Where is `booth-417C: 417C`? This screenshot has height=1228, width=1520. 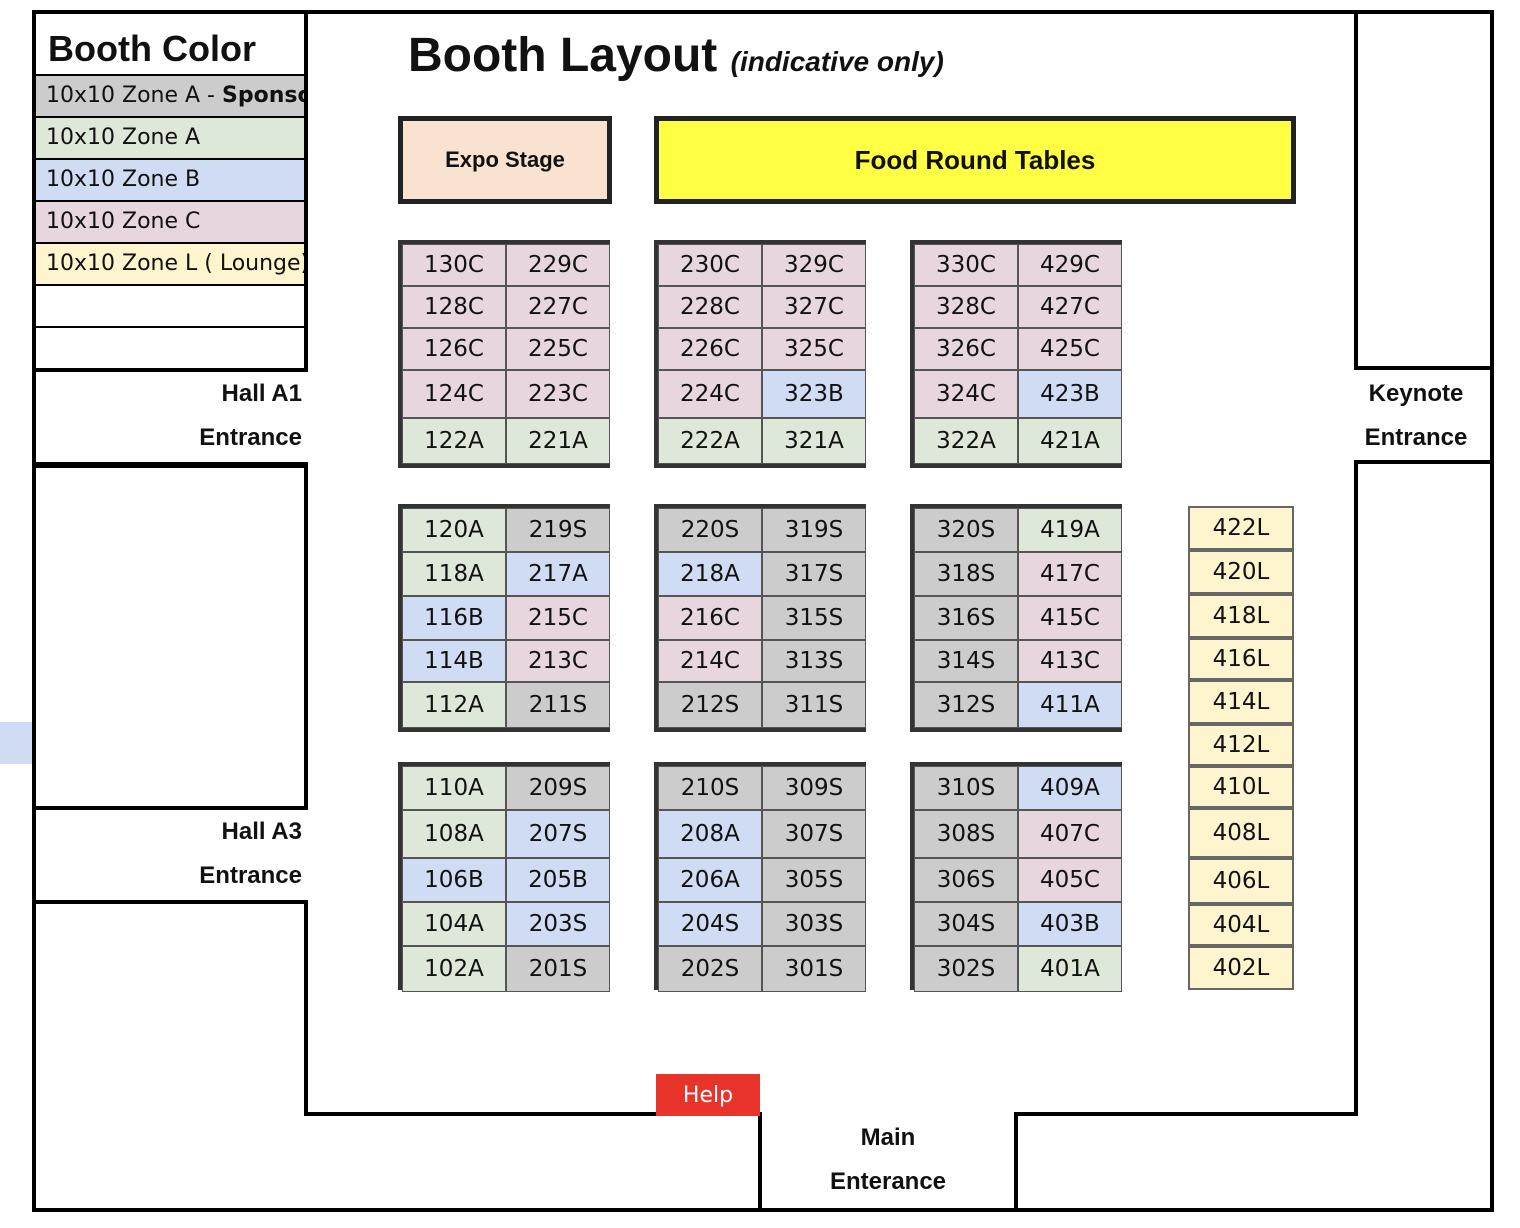
booth-417C: 417C is located at coordinates (1070, 574).